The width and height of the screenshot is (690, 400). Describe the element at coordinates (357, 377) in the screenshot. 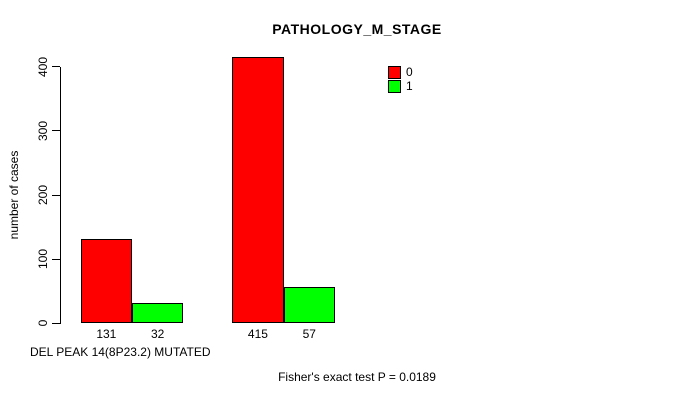

I see `footnote-fisher-test: Fisher's exact test P = 0.0189` at that location.